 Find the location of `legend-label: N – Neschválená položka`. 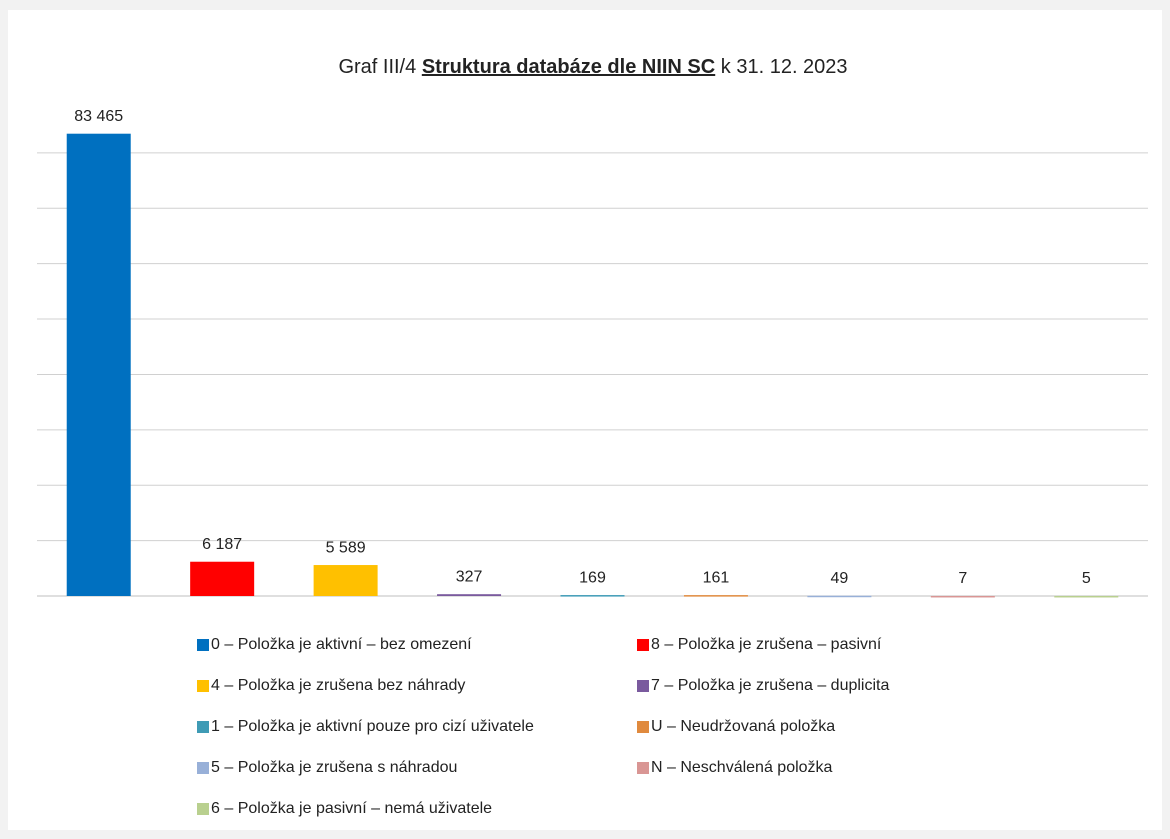

legend-label: N – Neschválená položka is located at coordinates (742, 767).